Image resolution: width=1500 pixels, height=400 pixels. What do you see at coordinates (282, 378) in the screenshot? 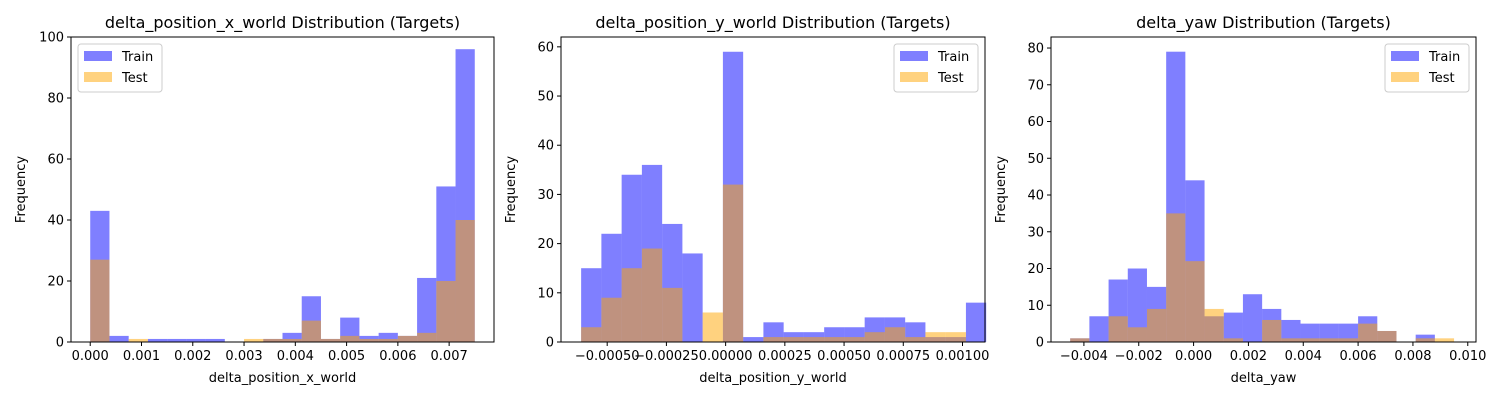
I see `x-axis-label: delta_position_x_world` at bounding box center [282, 378].